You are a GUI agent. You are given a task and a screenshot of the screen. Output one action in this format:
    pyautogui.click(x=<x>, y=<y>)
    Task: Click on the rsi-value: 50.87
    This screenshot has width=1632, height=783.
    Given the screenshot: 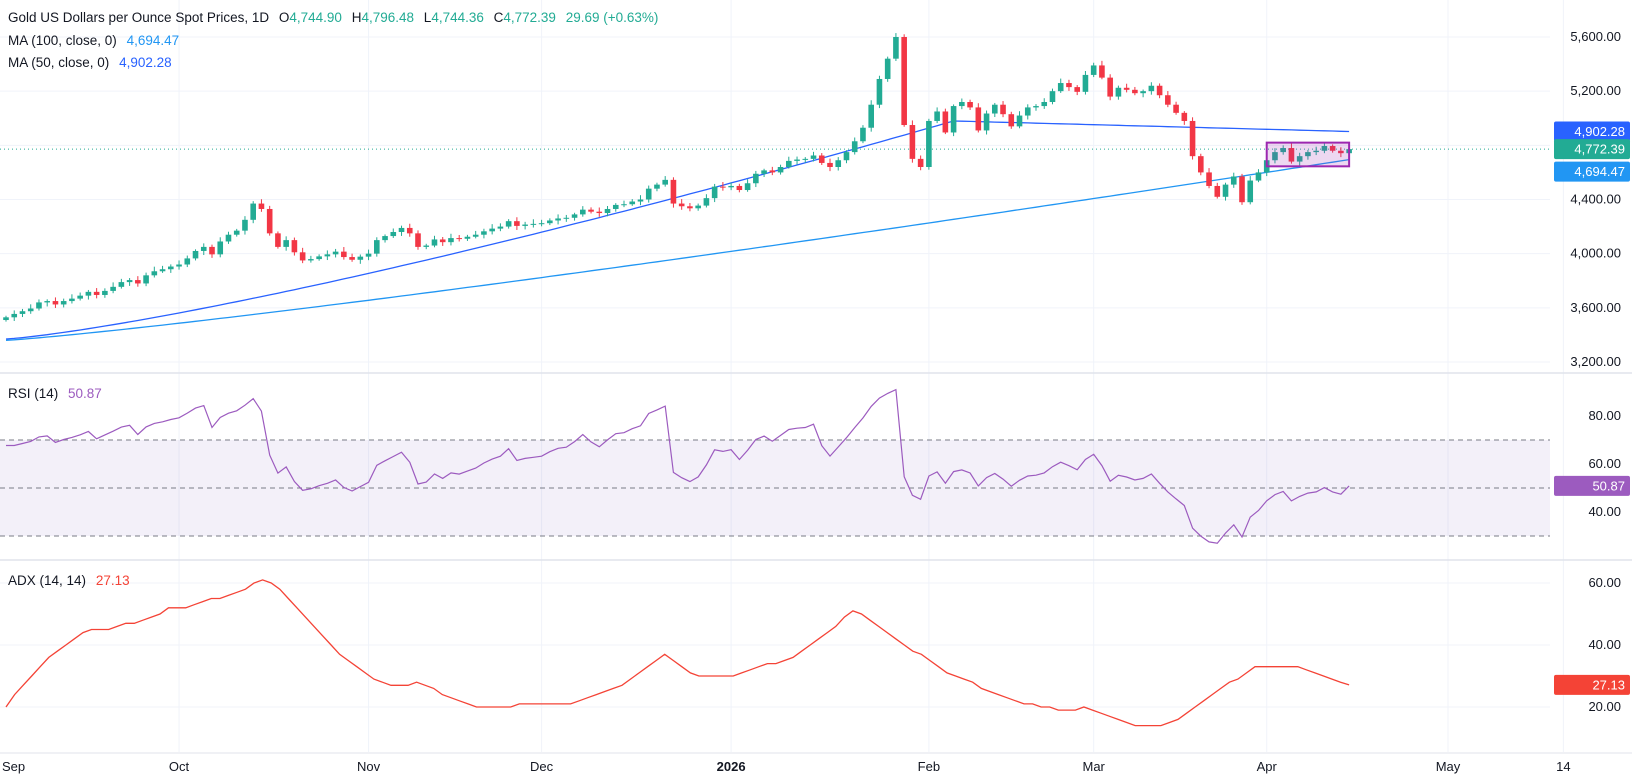 What is the action you would take?
    pyautogui.click(x=85, y=393)
    